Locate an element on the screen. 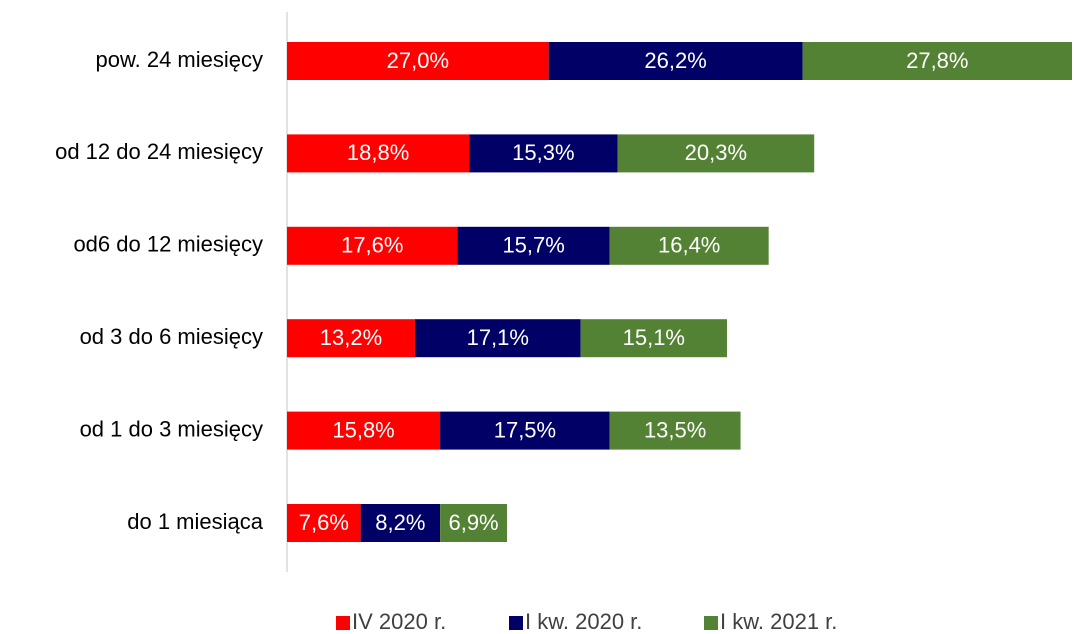 The image size is (1074, 634). data-label: 17,1% is located at coordinates (498, 337).